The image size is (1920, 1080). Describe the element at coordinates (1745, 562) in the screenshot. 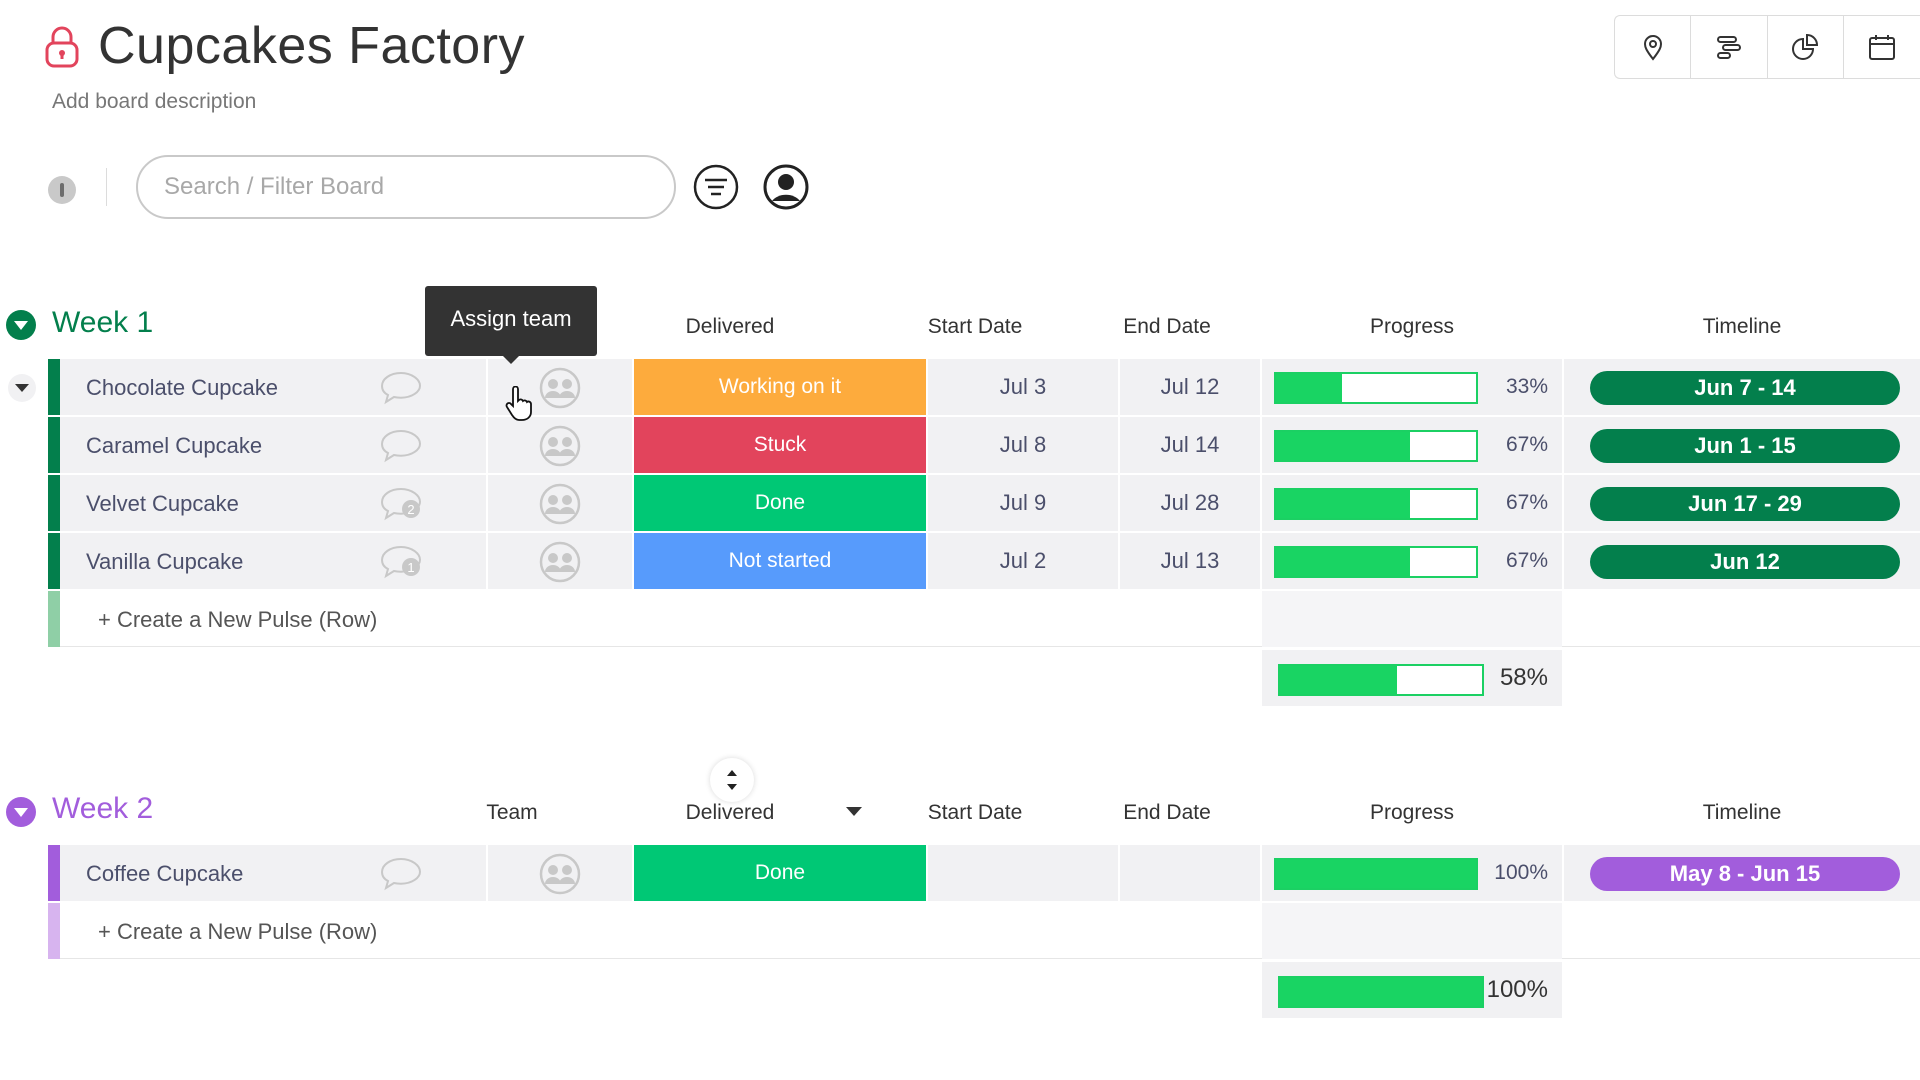

I see `timeline-pill: Jun 12` at that location.